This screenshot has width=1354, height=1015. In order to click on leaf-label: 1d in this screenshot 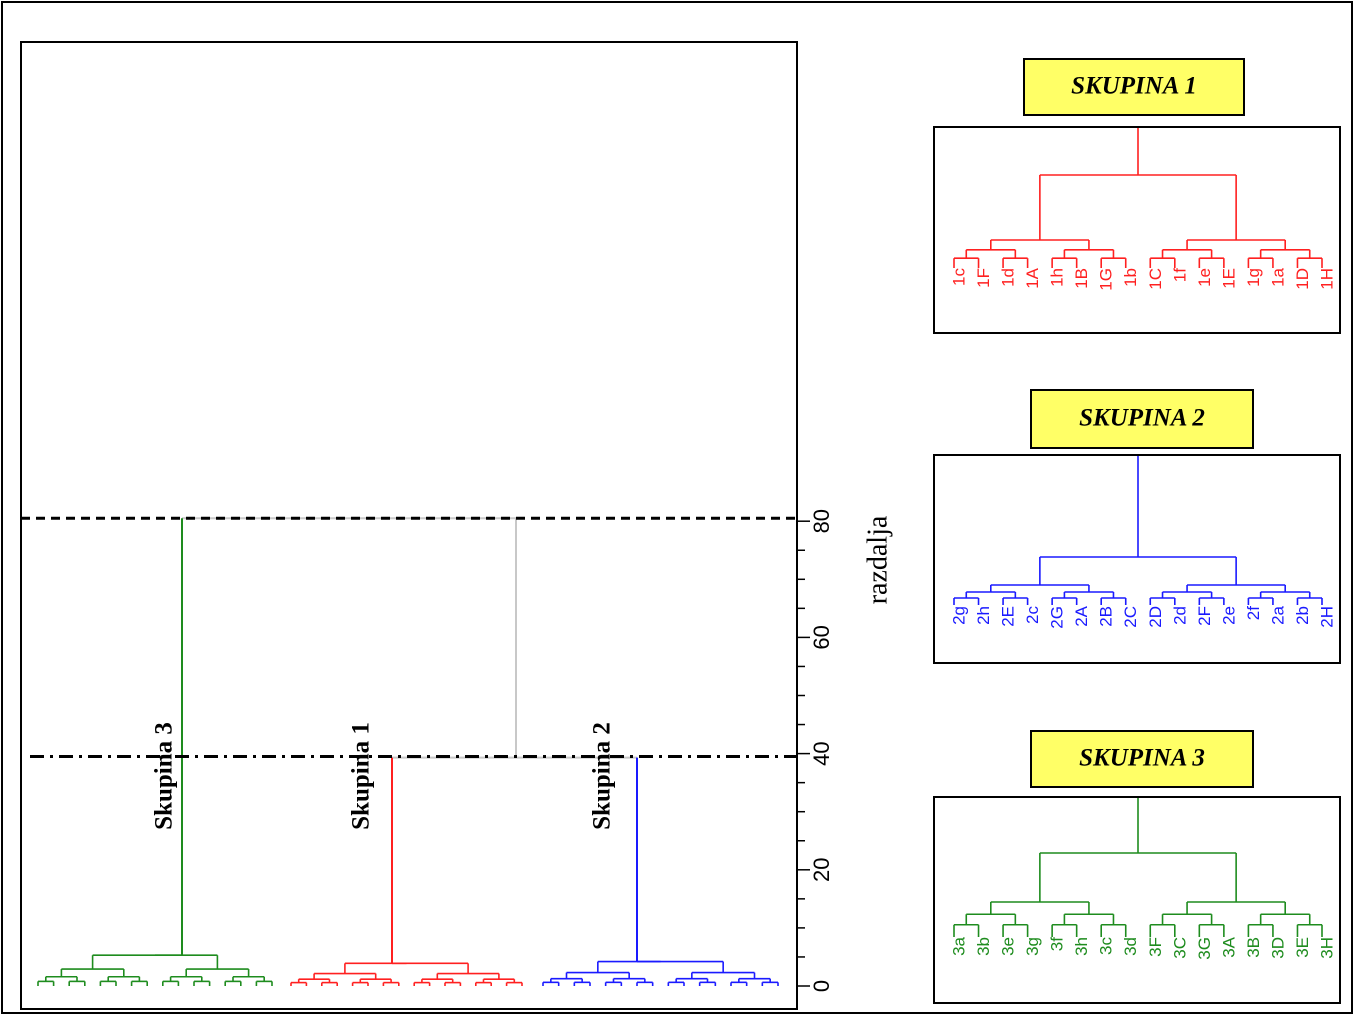, I will do `click(1008, 277)`.